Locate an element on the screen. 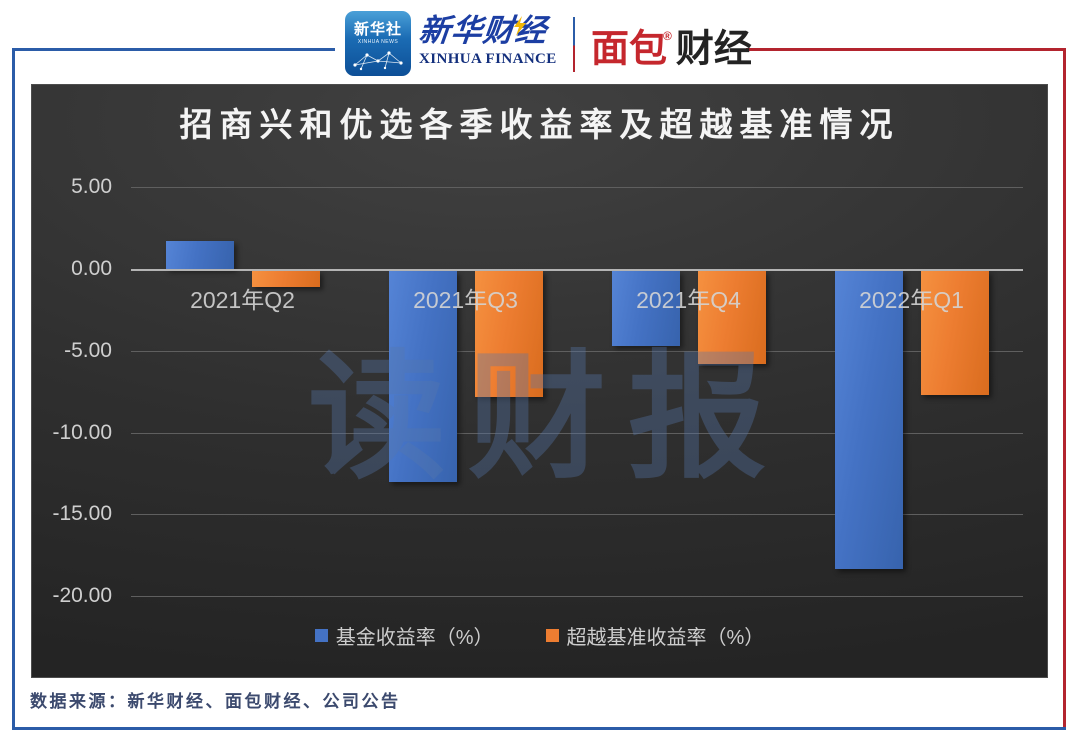 The image size is (1080, 741). y-axis-tick-label: -5.00 is located at coordinates (88, 350).